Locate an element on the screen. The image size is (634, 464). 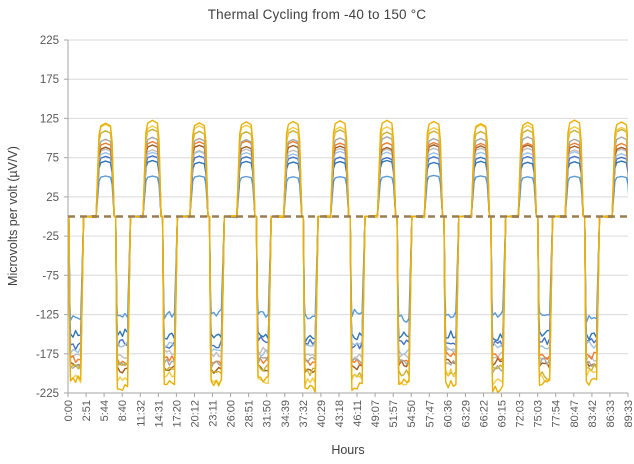
svg-text: 72:03 is located at coordinates (521, 414).